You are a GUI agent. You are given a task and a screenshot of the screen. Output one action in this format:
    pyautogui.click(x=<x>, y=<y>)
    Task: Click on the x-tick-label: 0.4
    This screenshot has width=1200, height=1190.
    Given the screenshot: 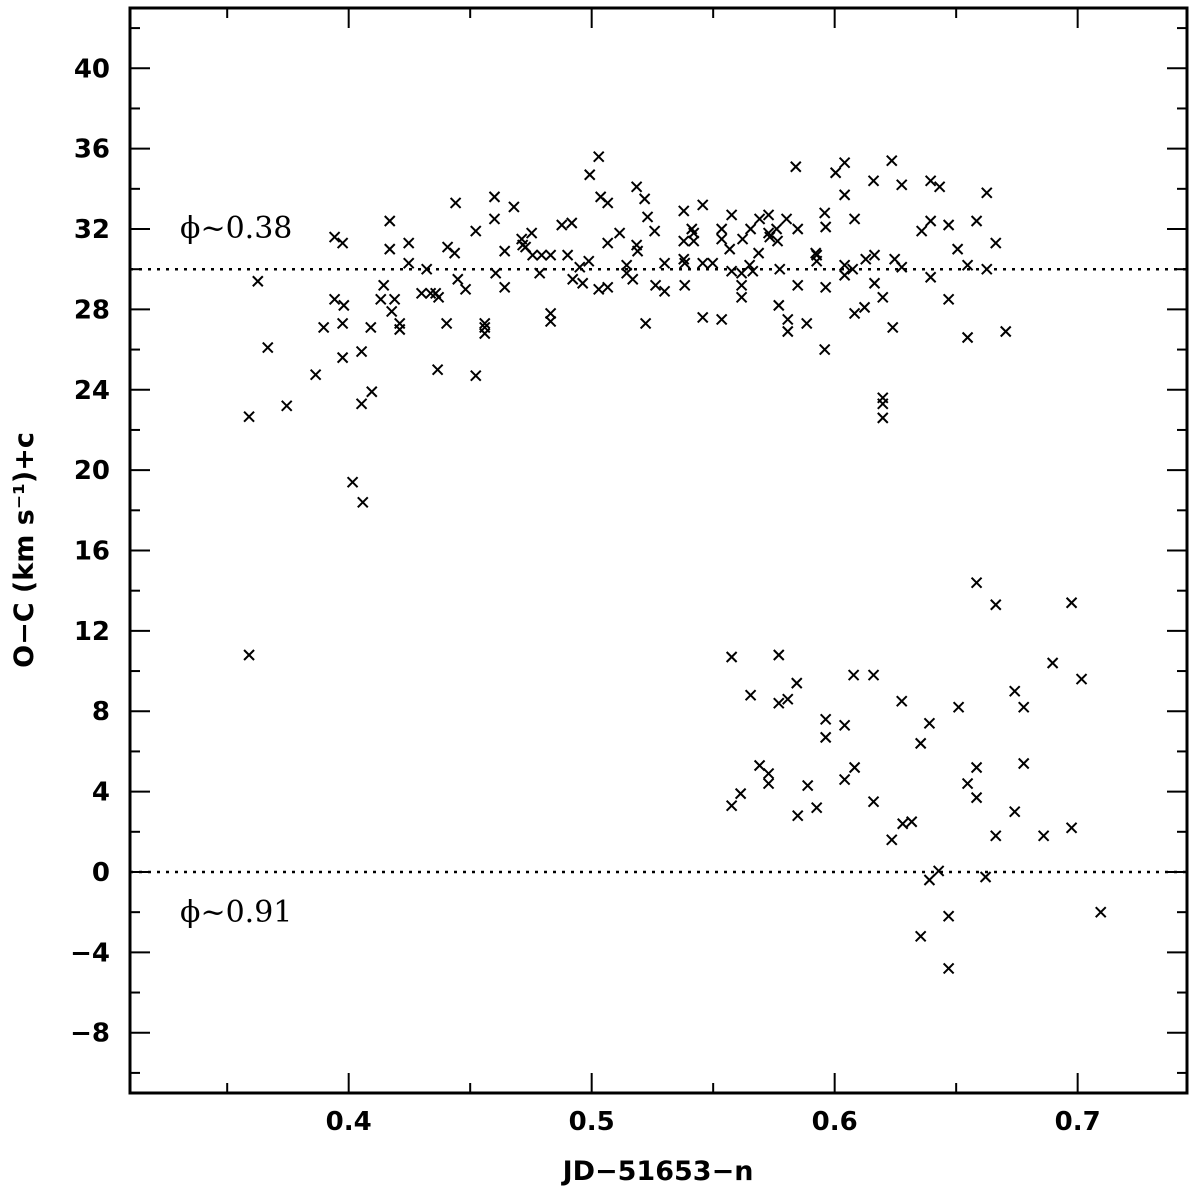 What is the action you would take?
    pyautogui.click(x=349, y=1122)
    